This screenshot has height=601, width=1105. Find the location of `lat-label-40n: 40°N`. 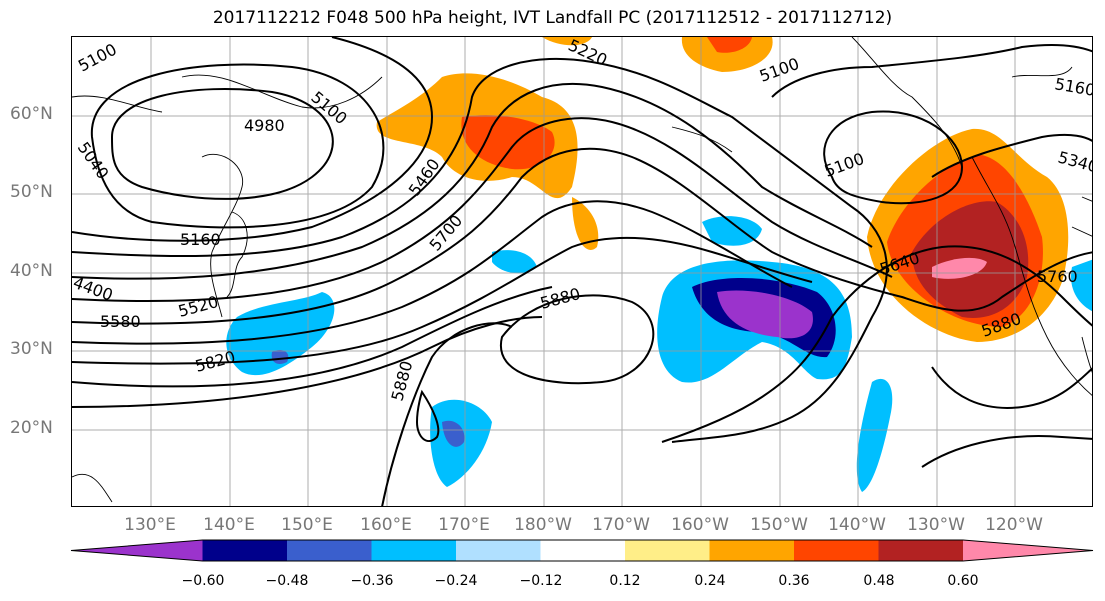

lat-label-40n: 40°N is located at coordinates (31, 271).